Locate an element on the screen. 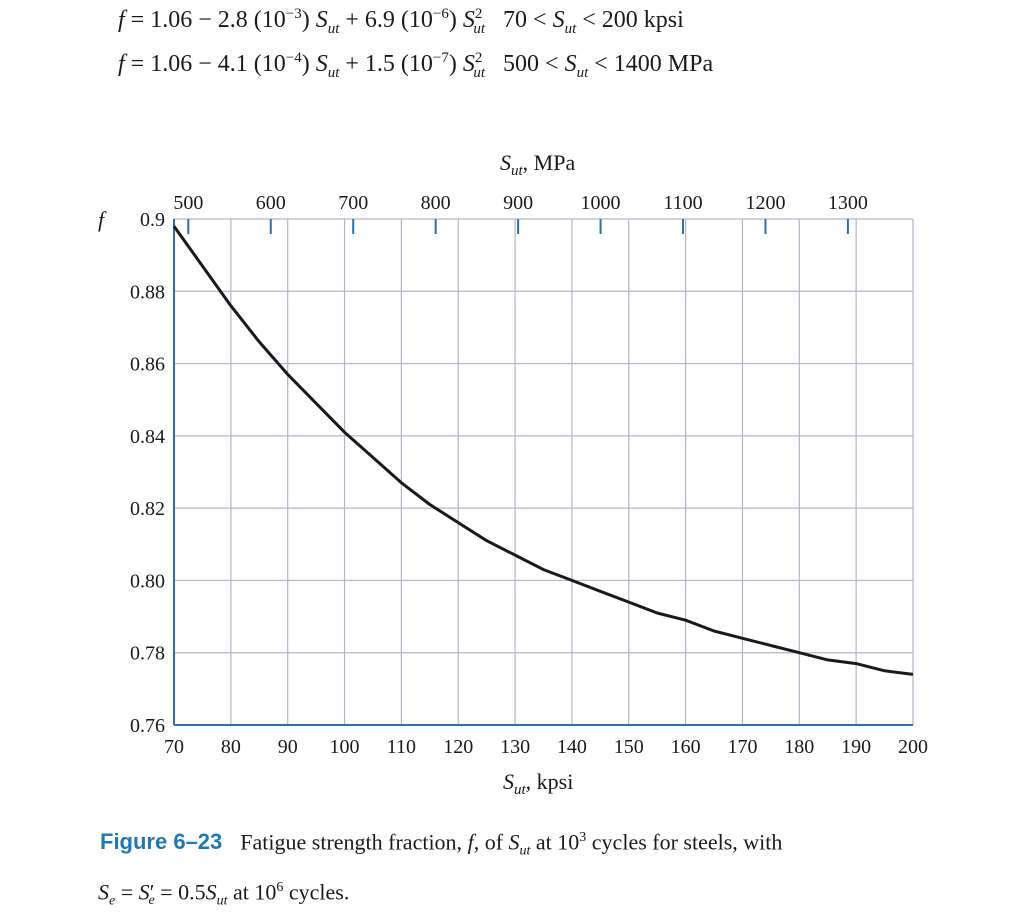 This screenshot has height=919, width=1029. x-tick-label: 110 is located at coordinates (401, 747).